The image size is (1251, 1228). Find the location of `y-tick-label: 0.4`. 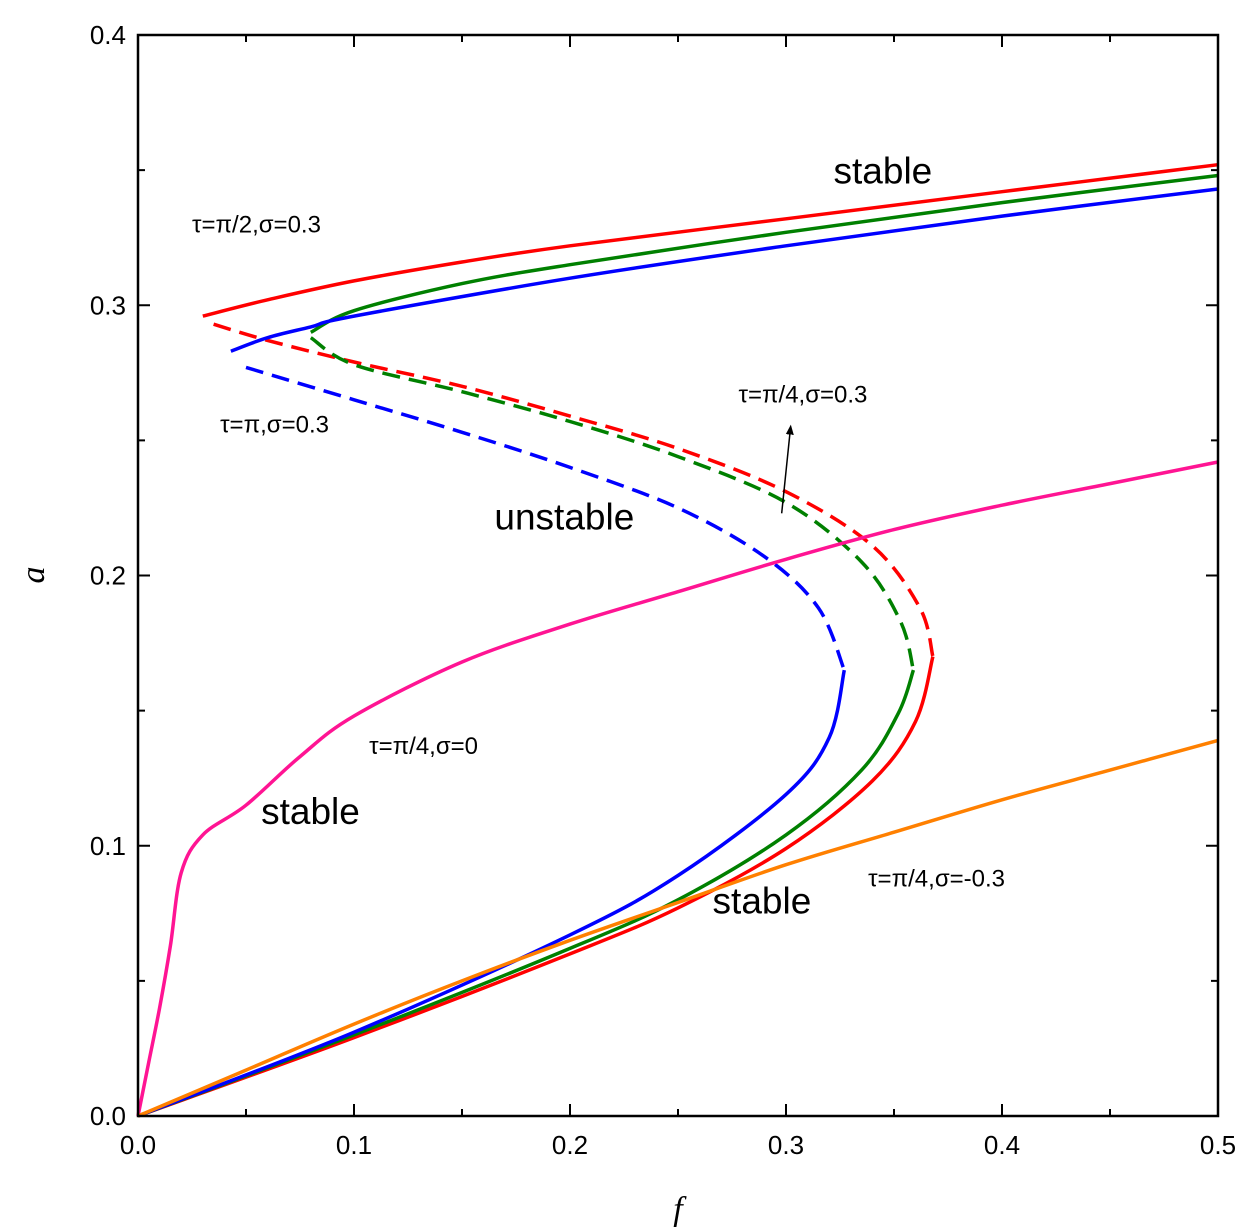

y-tick-label: 0.4 is located at coordinates (108, 35).